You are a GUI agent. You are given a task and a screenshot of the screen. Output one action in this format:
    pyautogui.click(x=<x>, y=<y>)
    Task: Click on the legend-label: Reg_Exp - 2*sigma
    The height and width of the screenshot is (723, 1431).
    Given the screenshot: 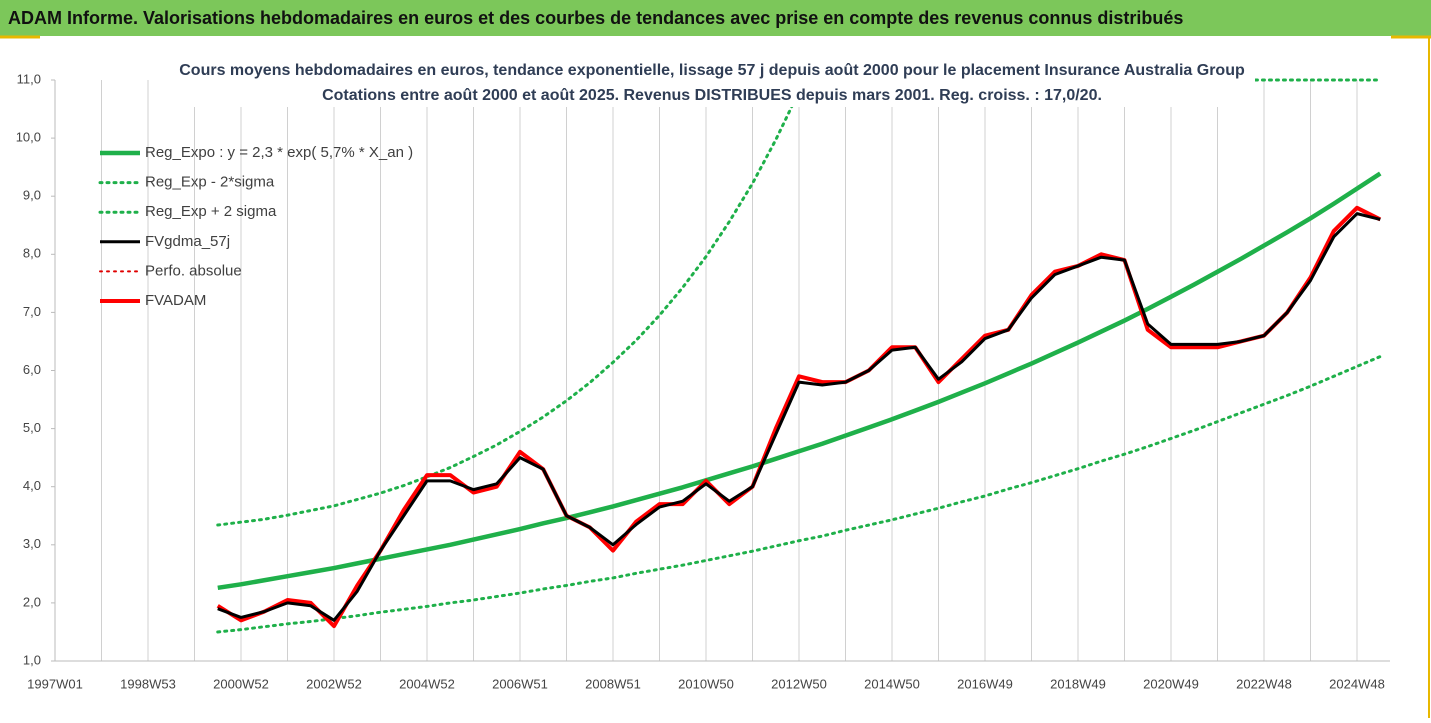 What is the action you would take?
    pyautogui.click(x=210, y=182)
    